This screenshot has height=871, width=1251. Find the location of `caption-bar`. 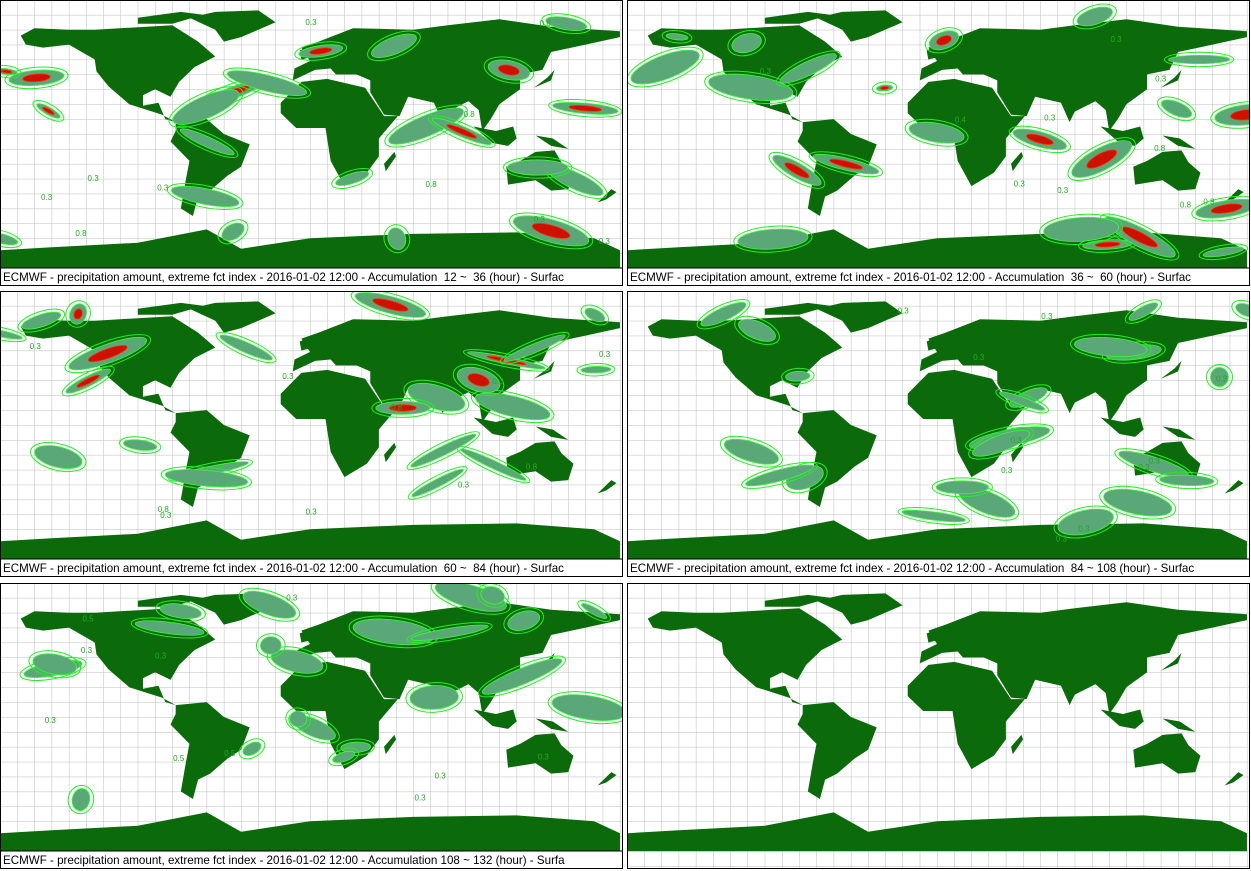

caption-bar is located at coordinates (938, 567).